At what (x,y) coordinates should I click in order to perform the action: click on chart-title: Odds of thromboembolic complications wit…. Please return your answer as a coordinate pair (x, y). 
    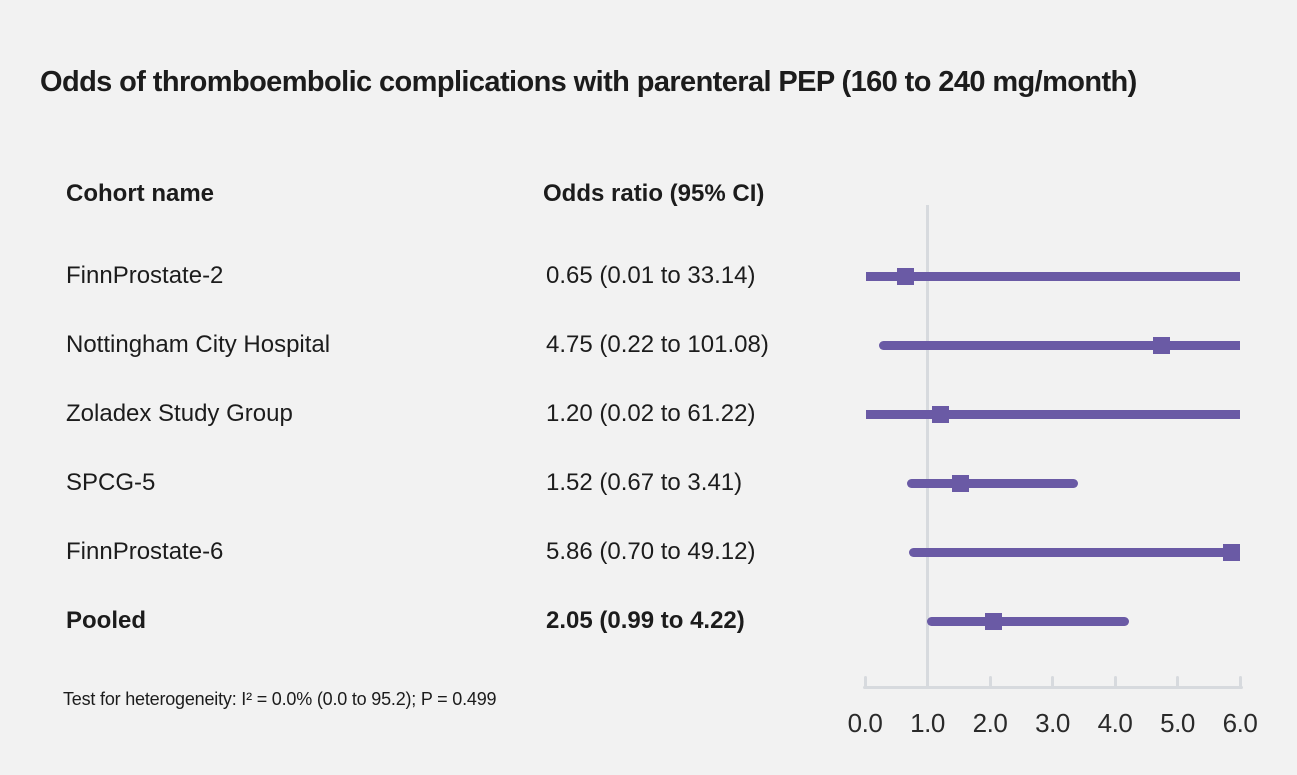
    Looking at the image, I should click on (588, 82).